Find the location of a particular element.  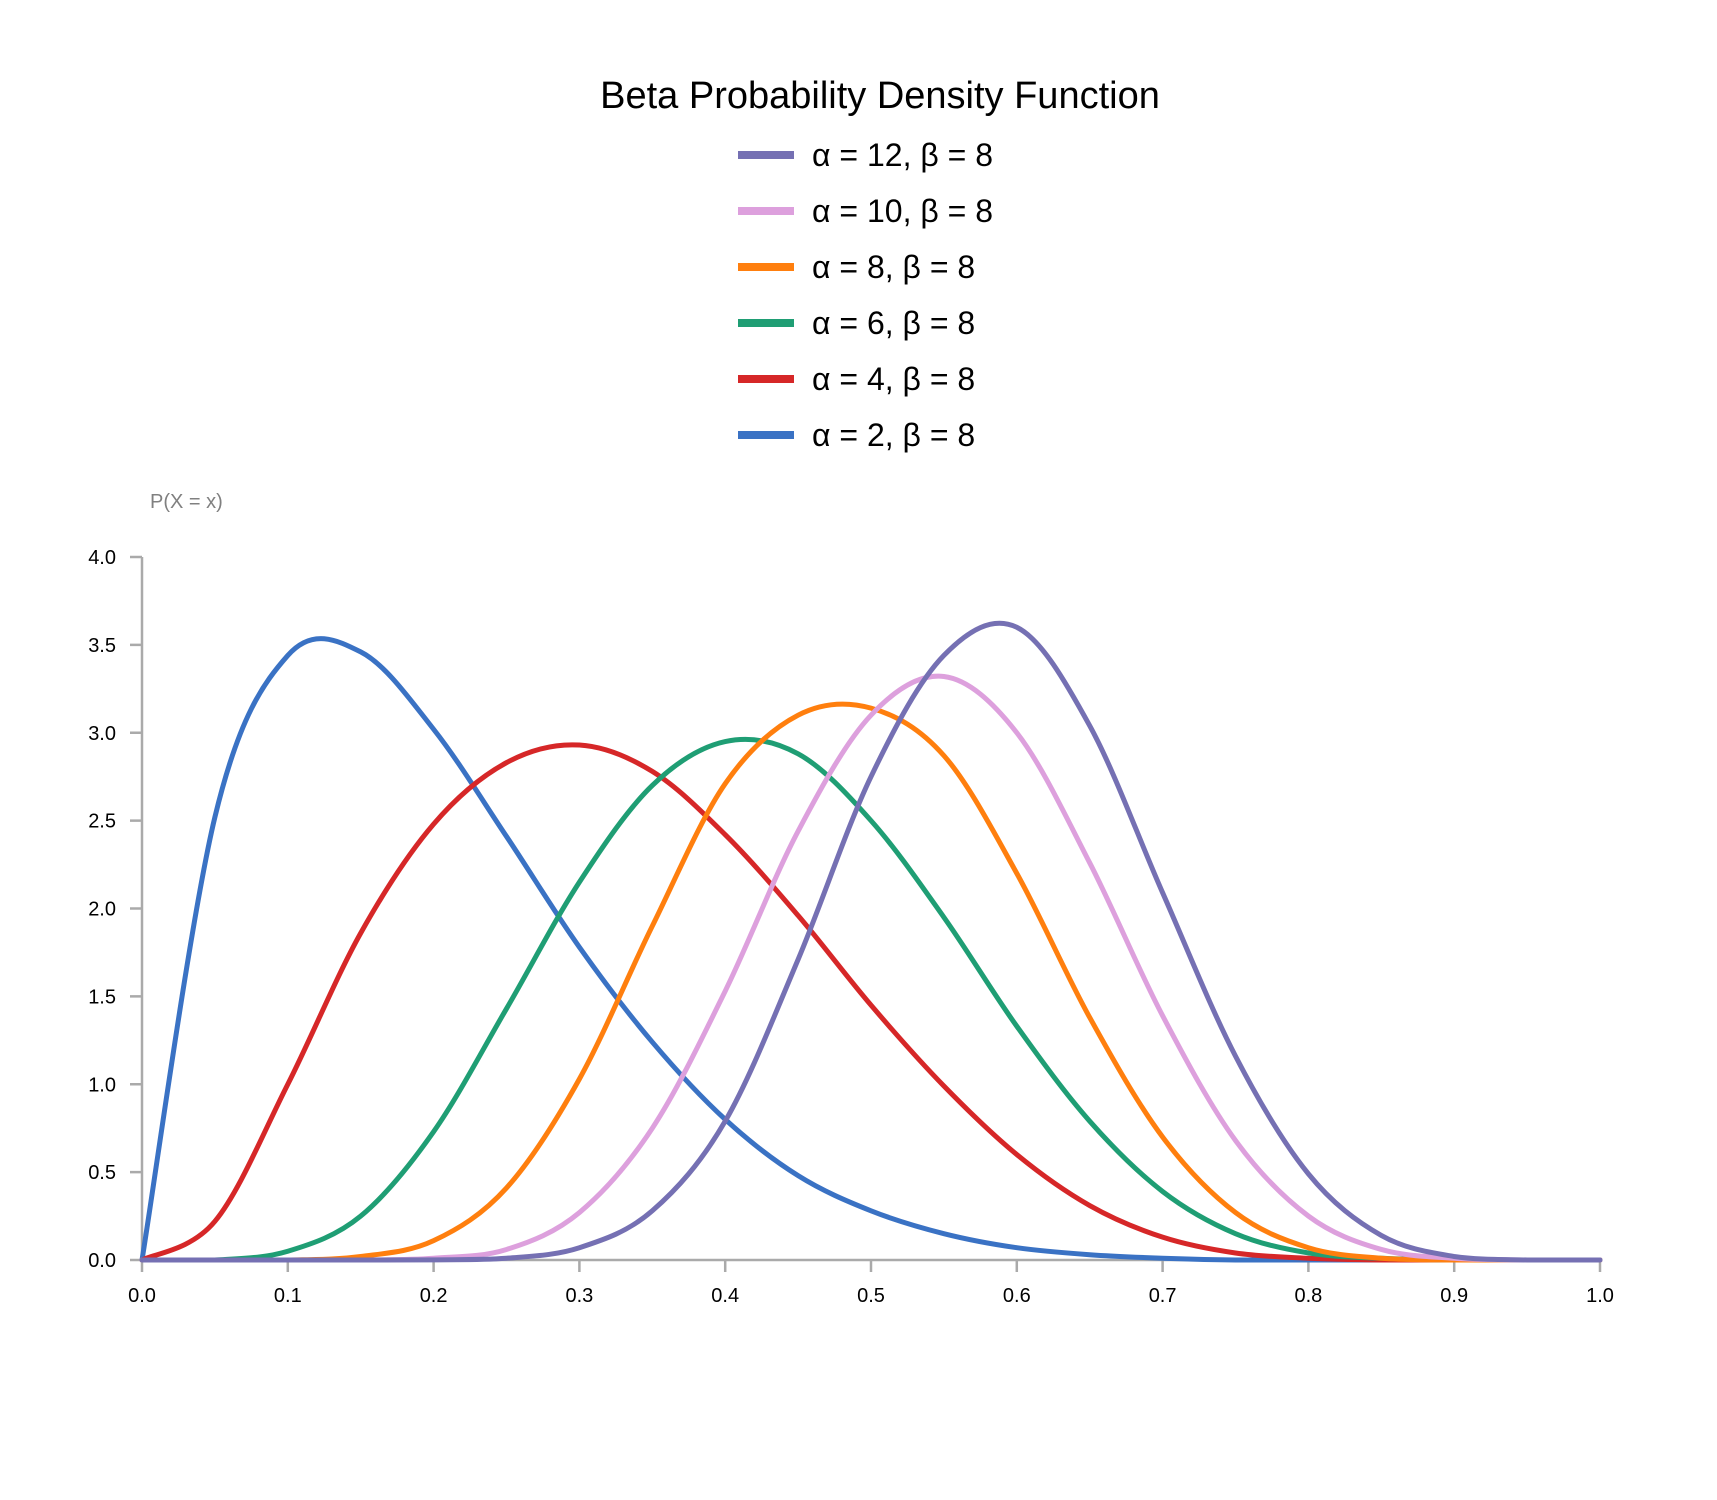

y-tick-label: 0.0 is located at coordinates (102, 1261).